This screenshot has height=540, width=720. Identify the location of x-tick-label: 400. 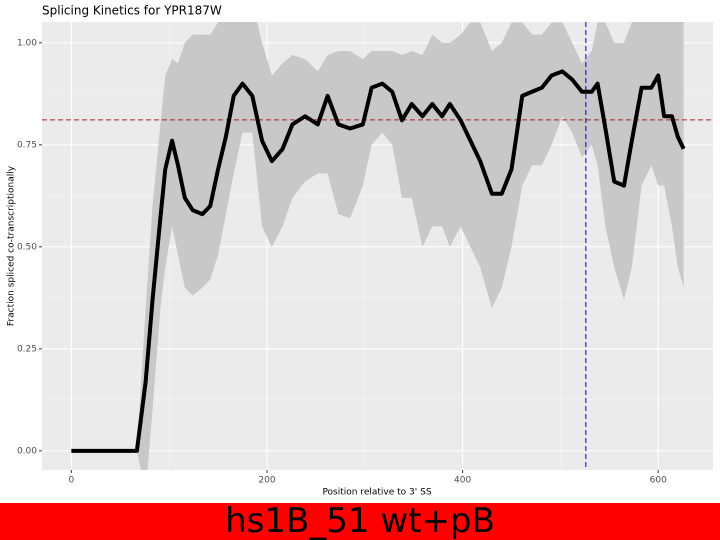
(462, 481).